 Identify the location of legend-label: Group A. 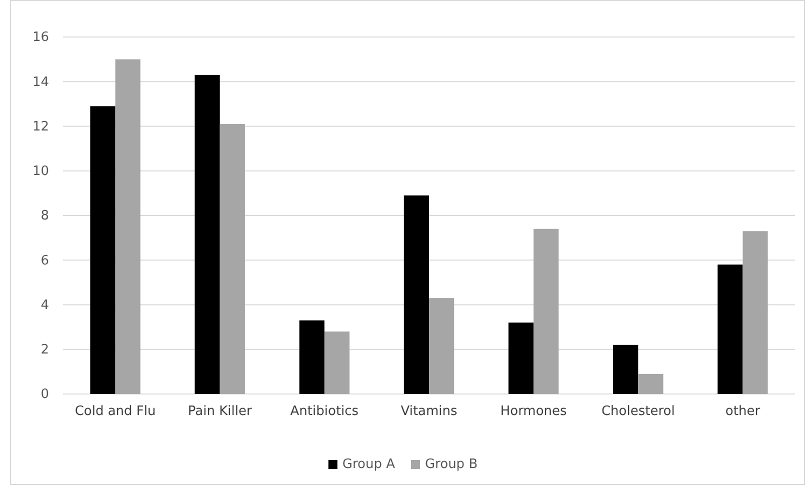
(369, 464).